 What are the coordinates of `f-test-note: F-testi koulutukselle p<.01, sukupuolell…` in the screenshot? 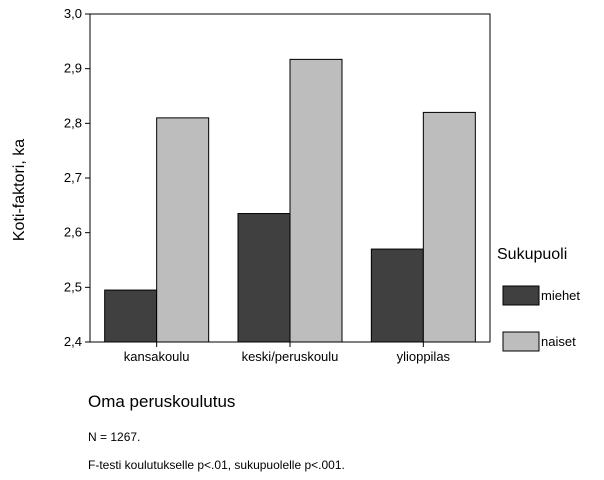 It's located at (216, 465).